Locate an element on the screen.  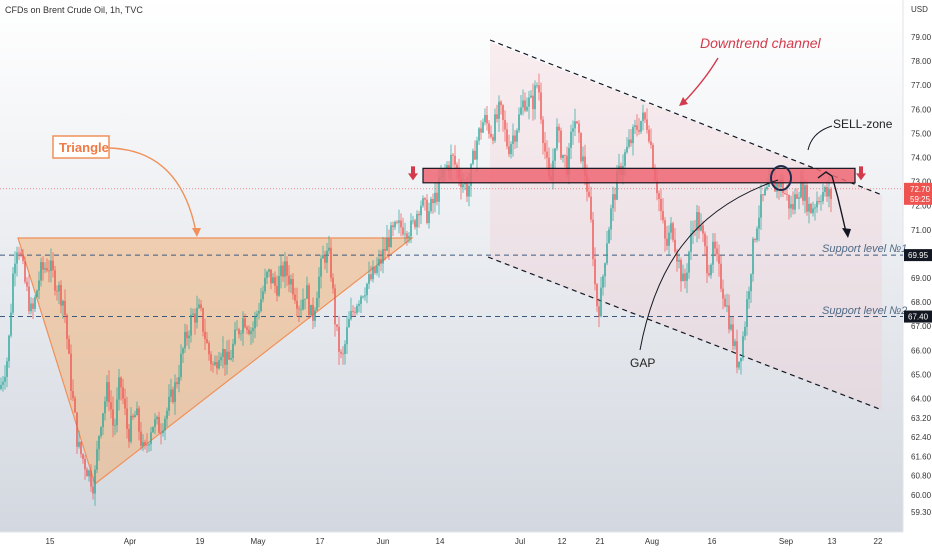
y-tick-label: 62.40 is located at coordinates (921, 437).